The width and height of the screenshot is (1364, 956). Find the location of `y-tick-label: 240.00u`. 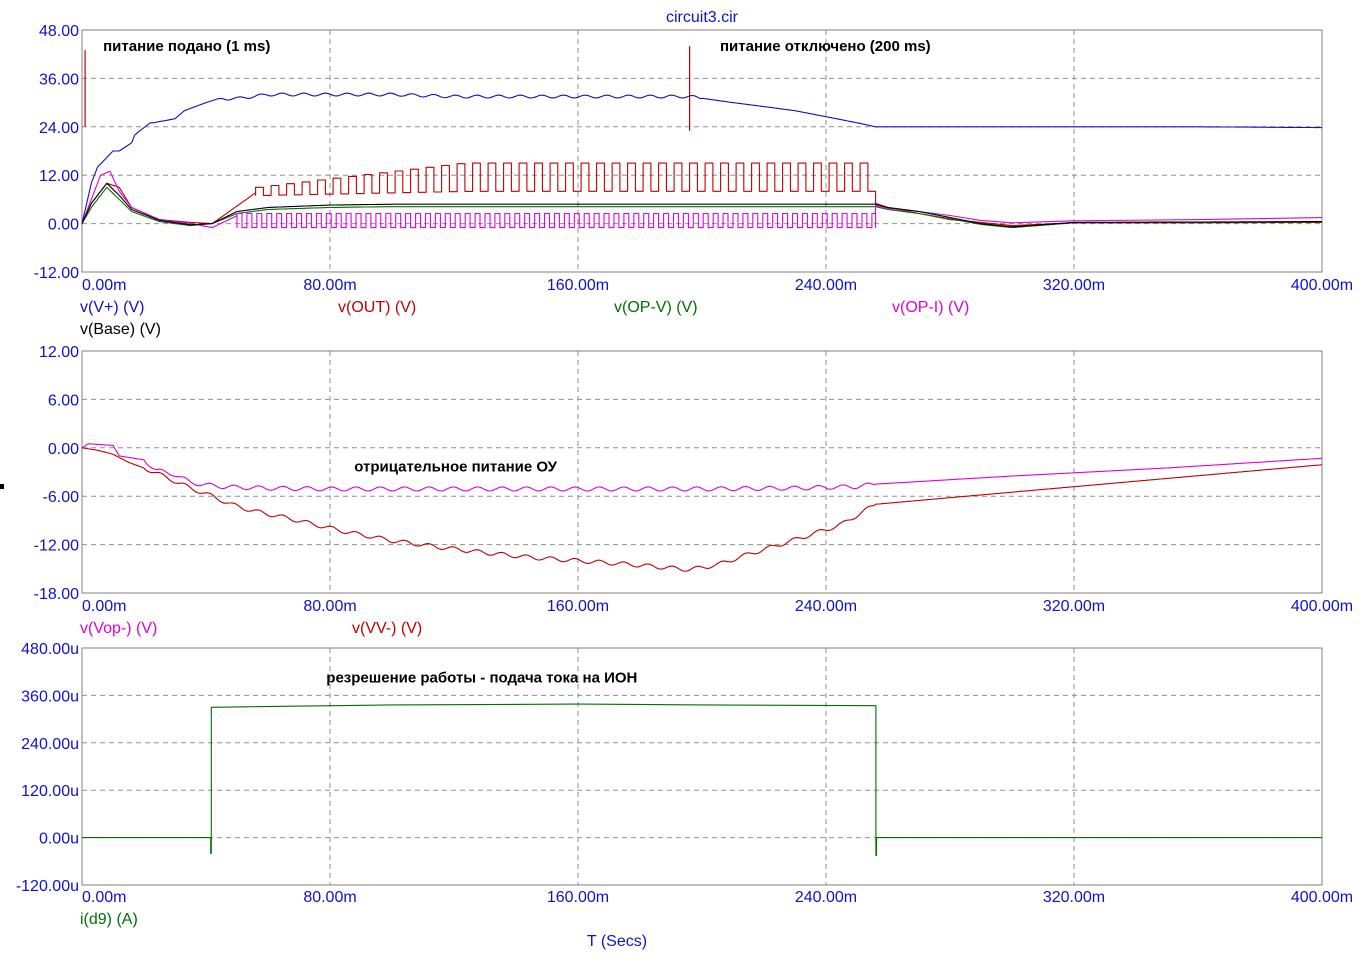

y-tick-label: 240.00u is located at coordinates (50, 744).